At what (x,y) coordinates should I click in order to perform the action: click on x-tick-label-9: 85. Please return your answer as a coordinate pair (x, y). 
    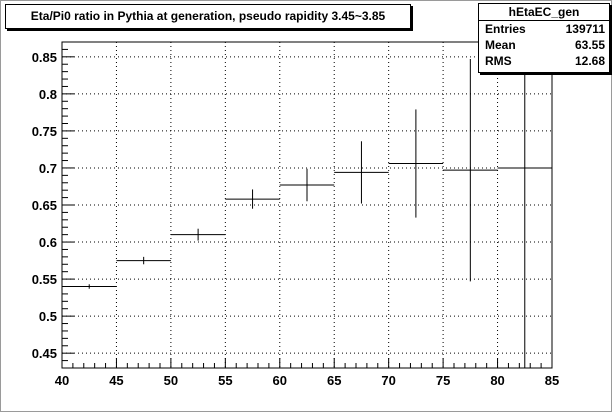
    Looking at the image, I should click on (552, 380).